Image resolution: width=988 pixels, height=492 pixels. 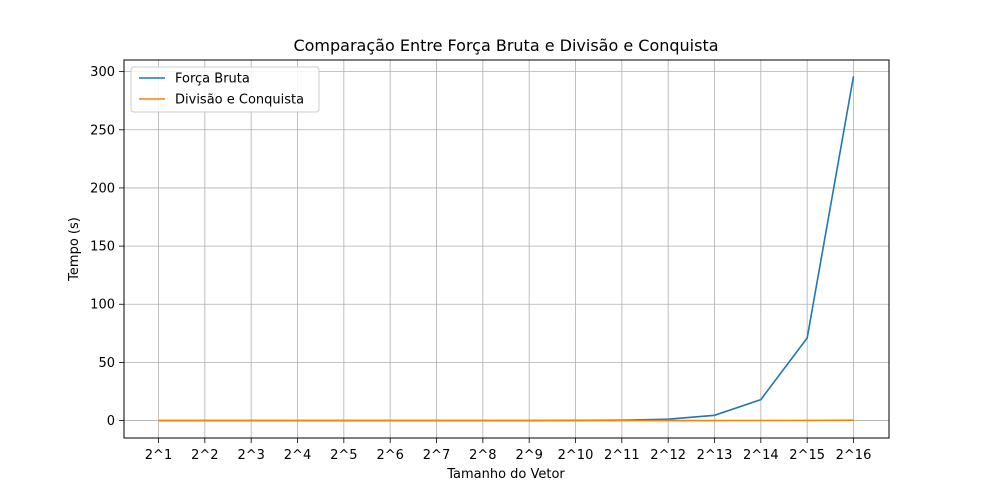 I want to click on x-tick-label: 2^12, so click(x=668, y=455).